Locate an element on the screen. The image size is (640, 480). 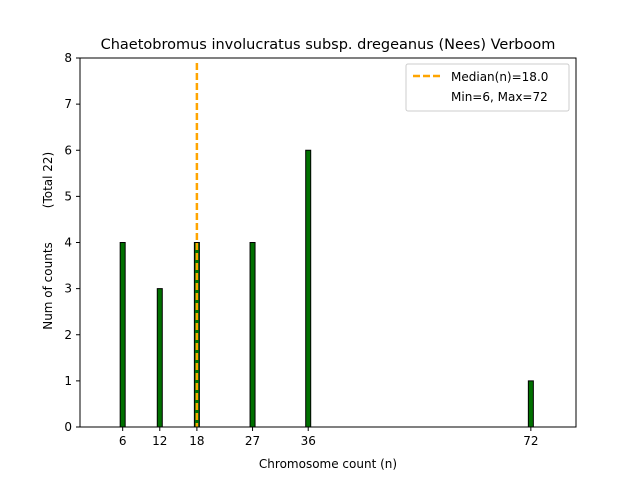
y-tick-label: 6 is located at coordinates (68, 150).